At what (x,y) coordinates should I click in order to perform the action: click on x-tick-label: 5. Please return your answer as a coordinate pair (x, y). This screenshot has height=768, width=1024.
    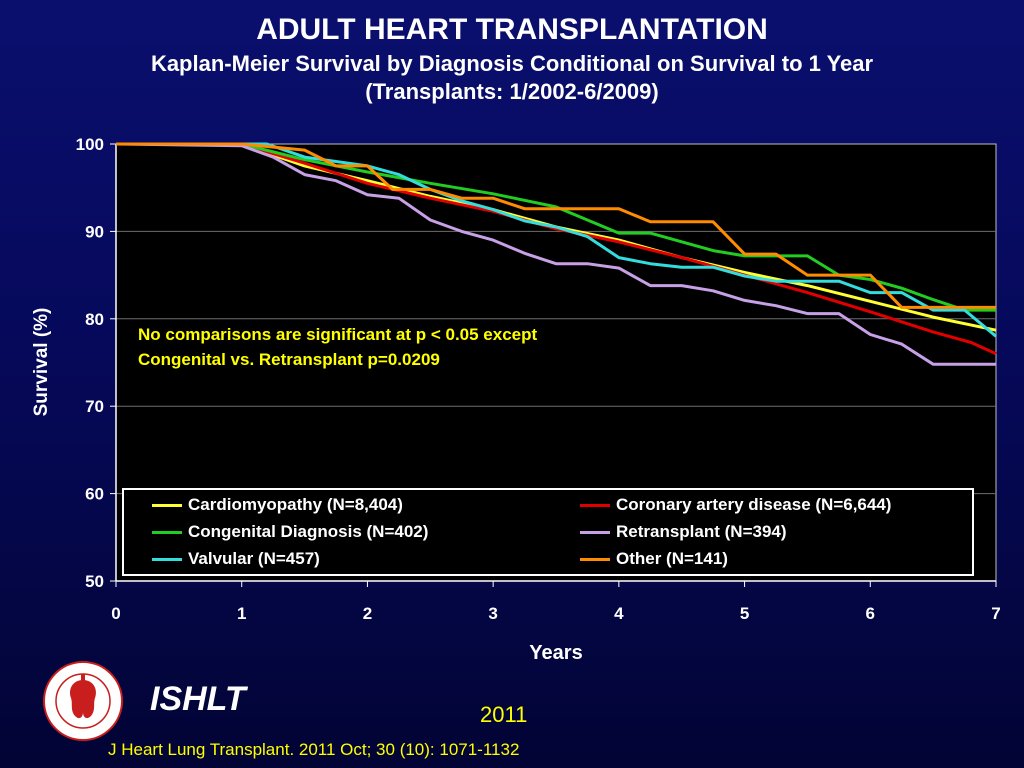
    Looking at the image, I should click on (744, 613).